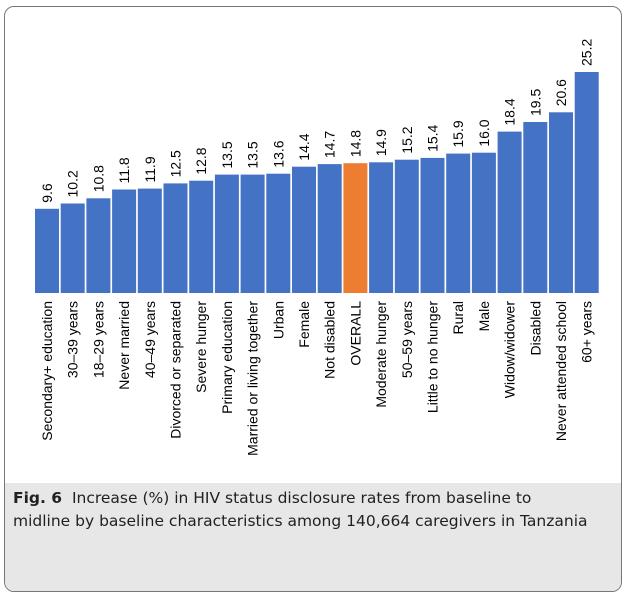 This screenshot has width=629, height=598. Describe the element at coordinates (587, 332) in the screenshot. I see `category-label-22: 60+ years` at that location.